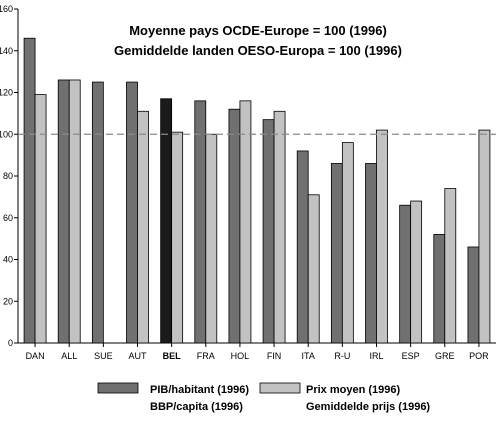  What do you see at coordinates (279, 227) in the screenshot?
I see `bar-prix-fin` at bounding box center [279, 227].